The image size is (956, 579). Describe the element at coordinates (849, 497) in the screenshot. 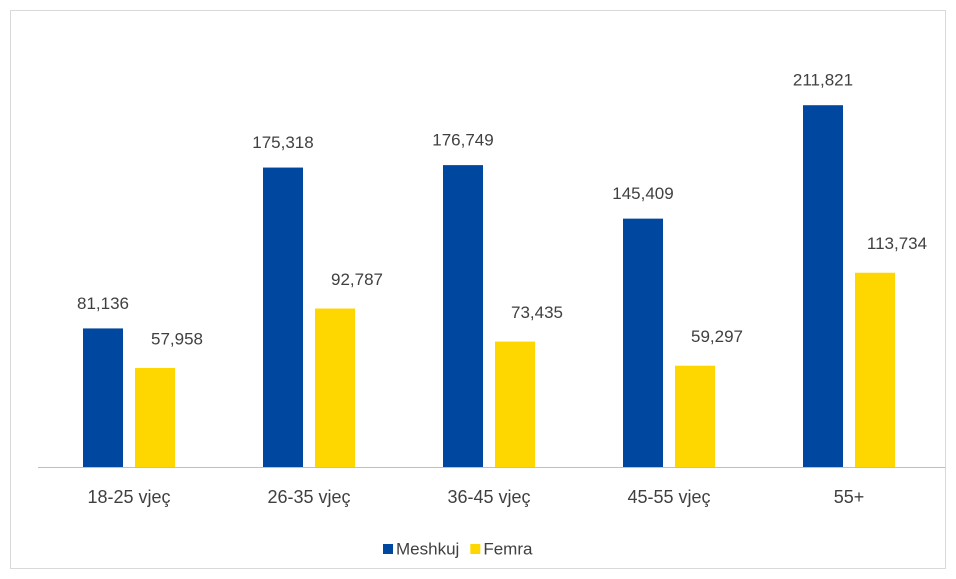

I see `x-tick-label: 55+` at that location.